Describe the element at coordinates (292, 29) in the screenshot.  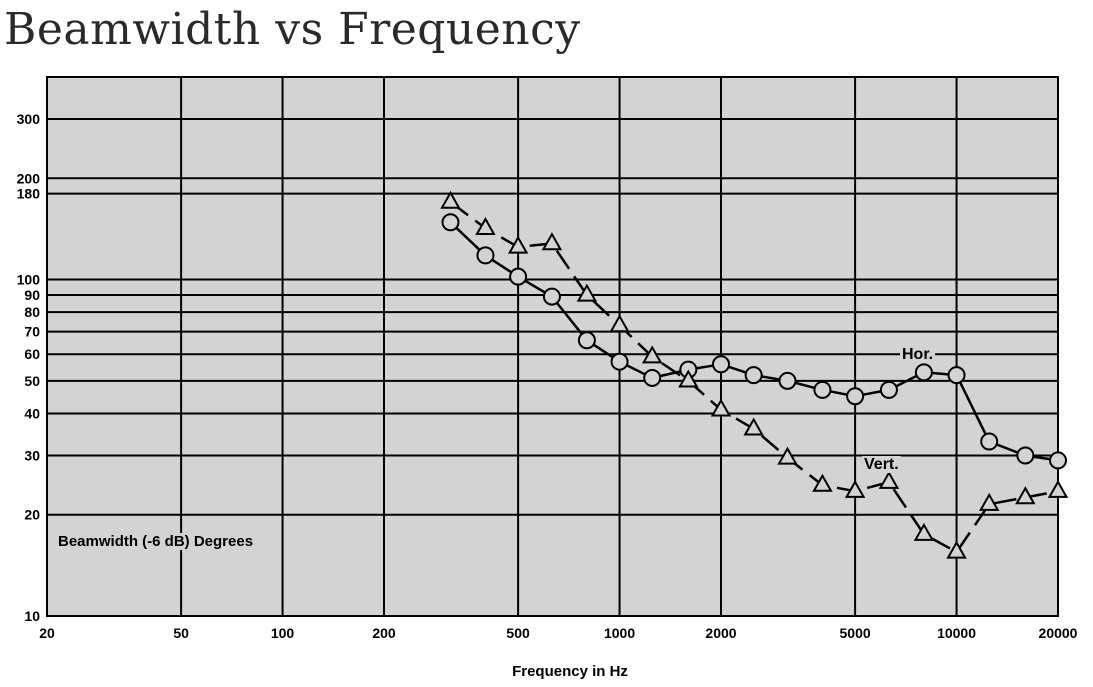
I see `page-title: Beamwidth vs Frequency` at that location.